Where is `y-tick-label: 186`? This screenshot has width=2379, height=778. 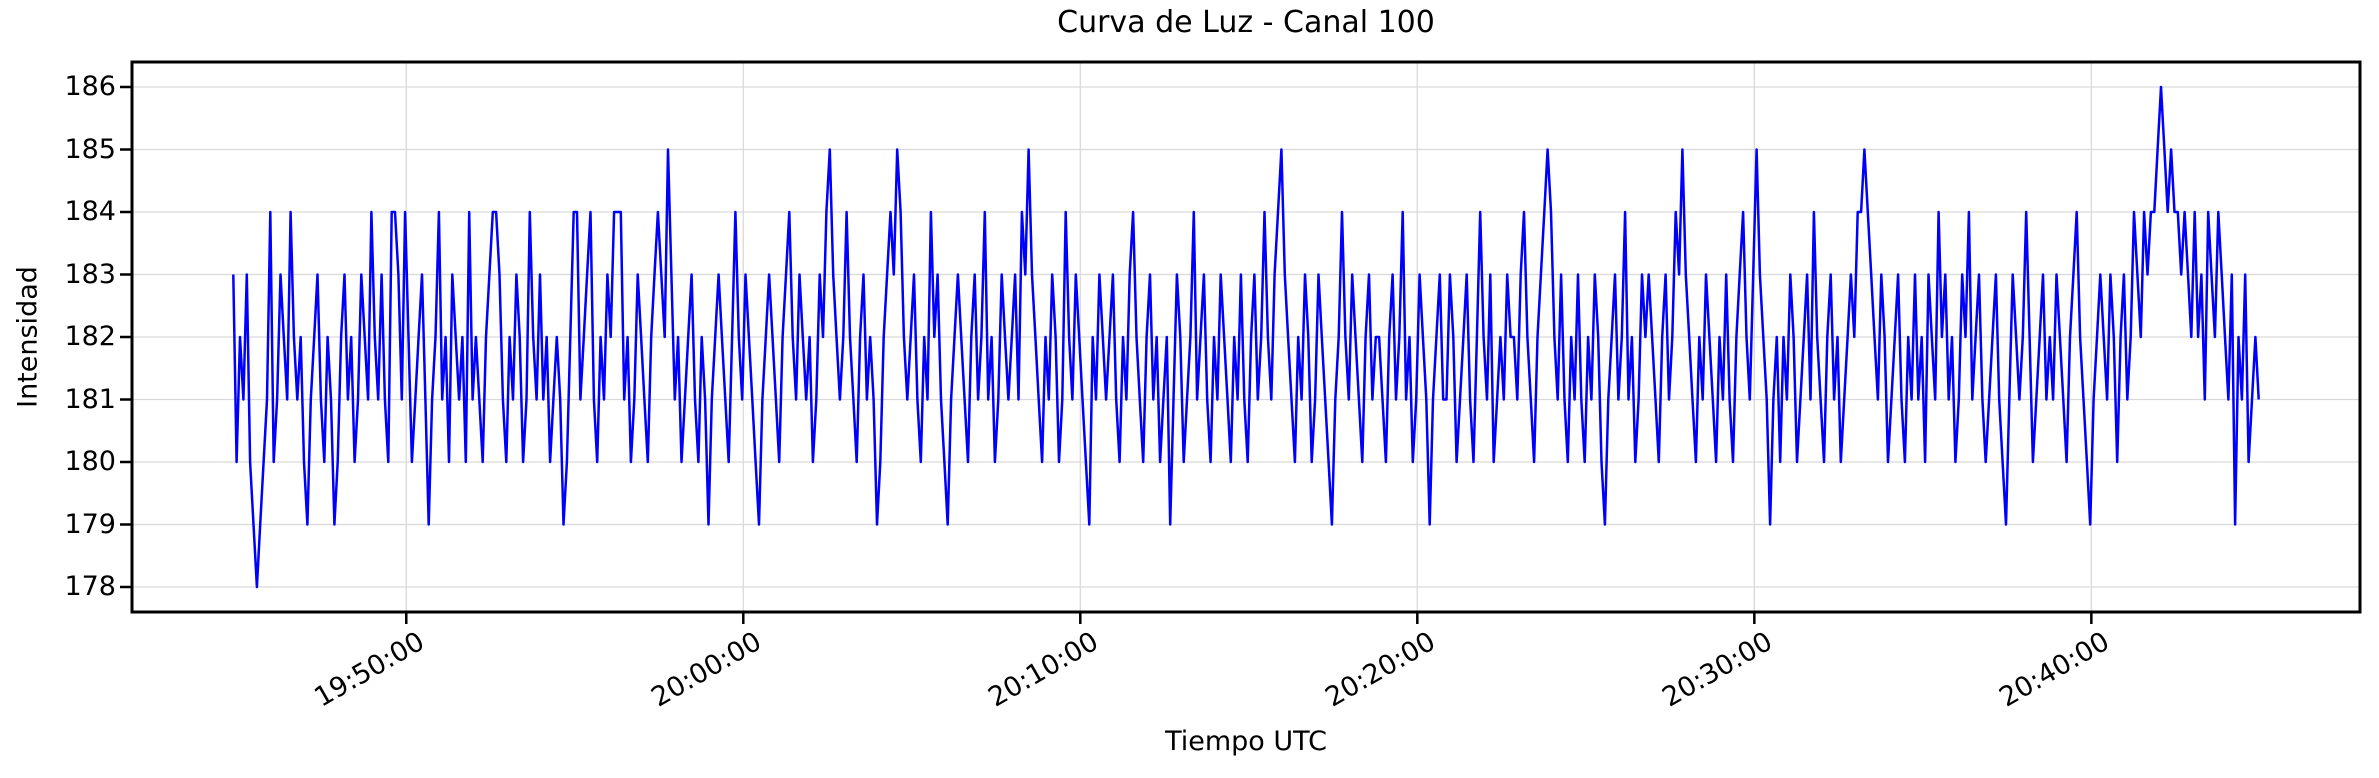 y-tick-label: 186 is located at coordinates (90, 86).